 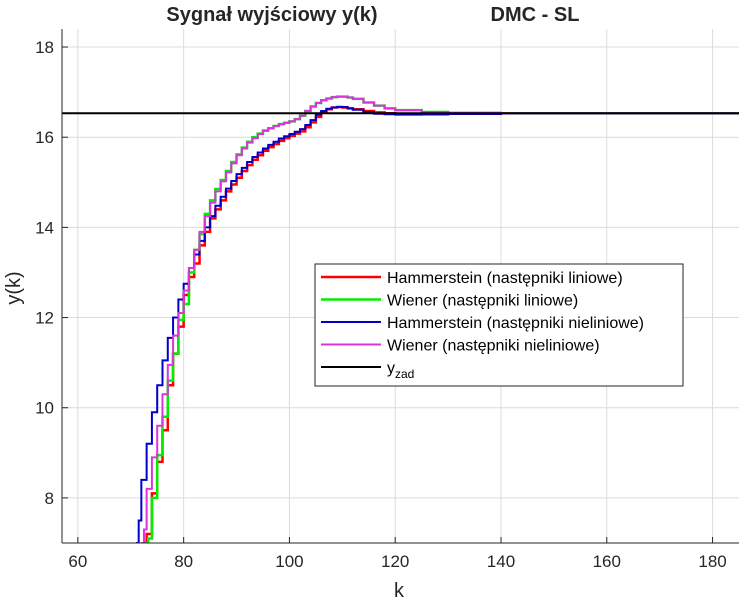 I want to click on y-tick-label: 18, so click(x=44, y=47).